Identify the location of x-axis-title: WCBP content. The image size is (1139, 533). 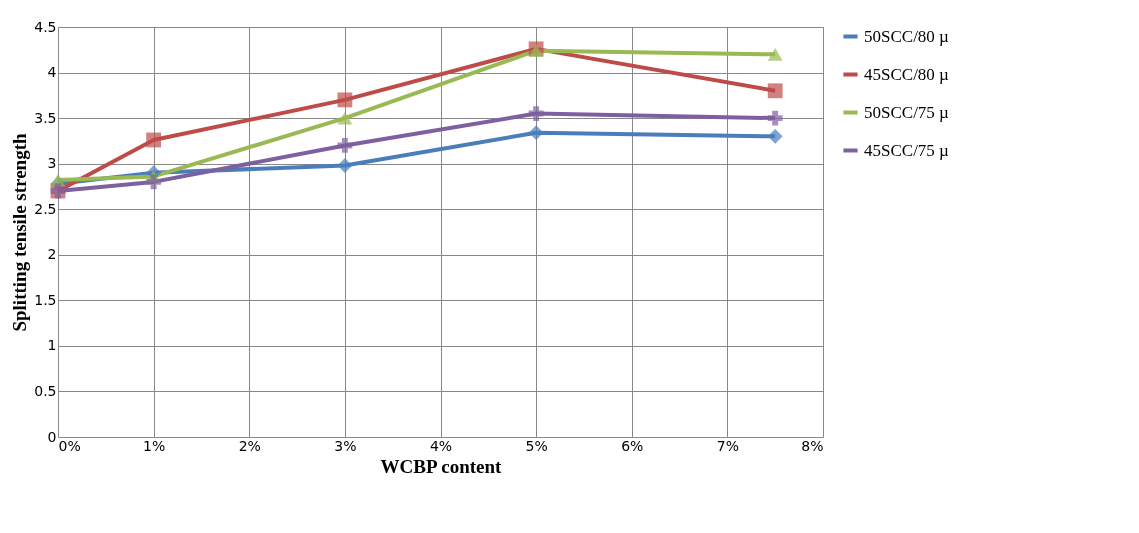
(441, 466).